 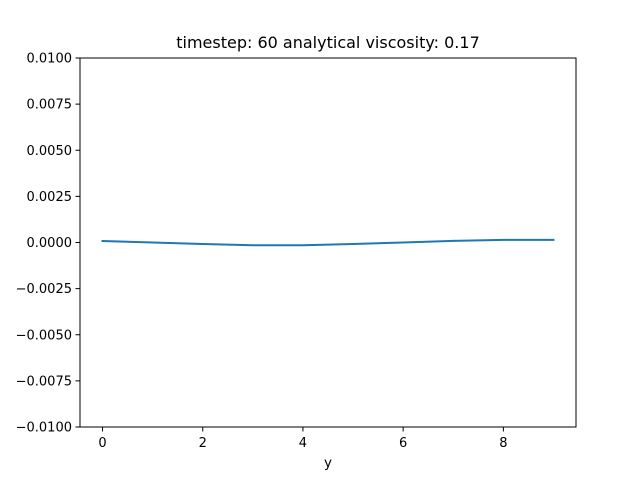 I want to click on x-tick-label: 4, so click(x=303, y=443).